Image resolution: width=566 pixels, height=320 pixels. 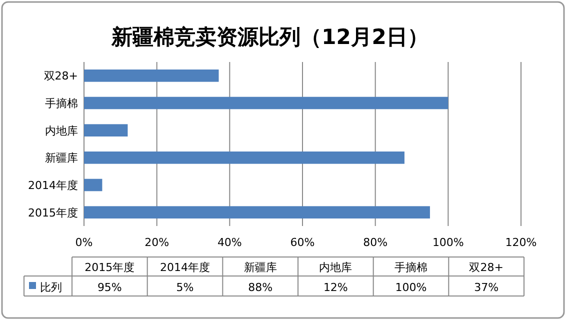 What do you see at coordinates (302, 242) in the screenshot?
I see `x-tick-label: 60%` at bounding box center [302, 242].